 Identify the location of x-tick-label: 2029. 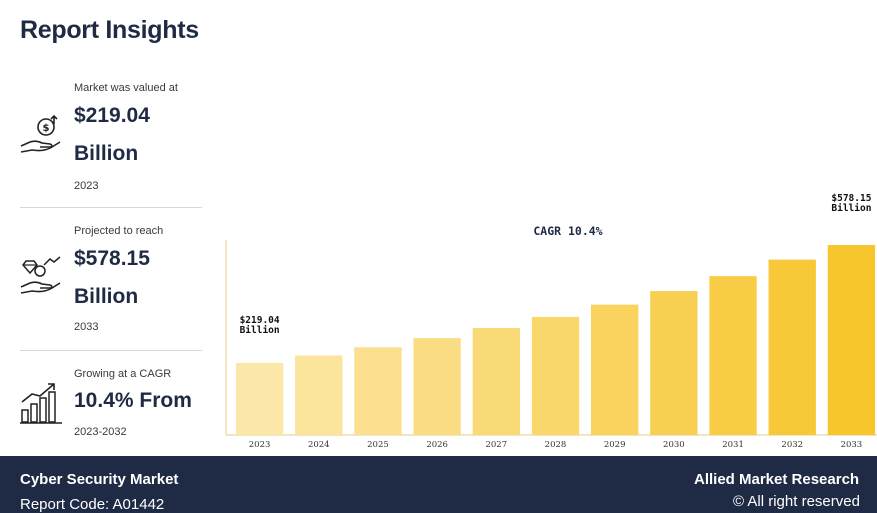
(615, 445).